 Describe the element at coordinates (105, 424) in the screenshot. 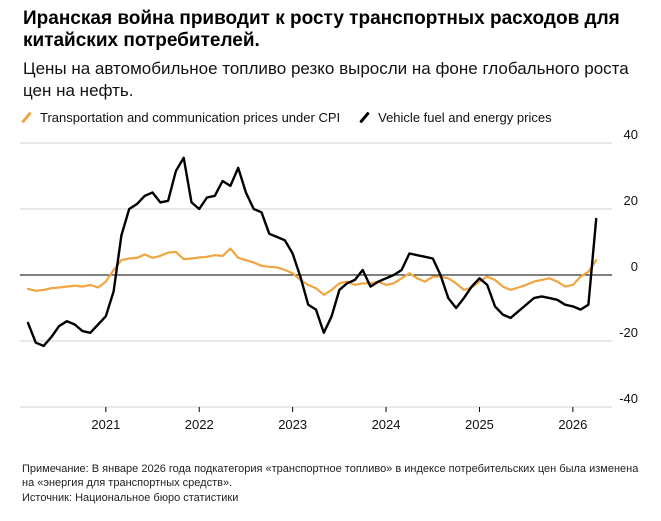

I see `x-tick-label: 2021` at that location.